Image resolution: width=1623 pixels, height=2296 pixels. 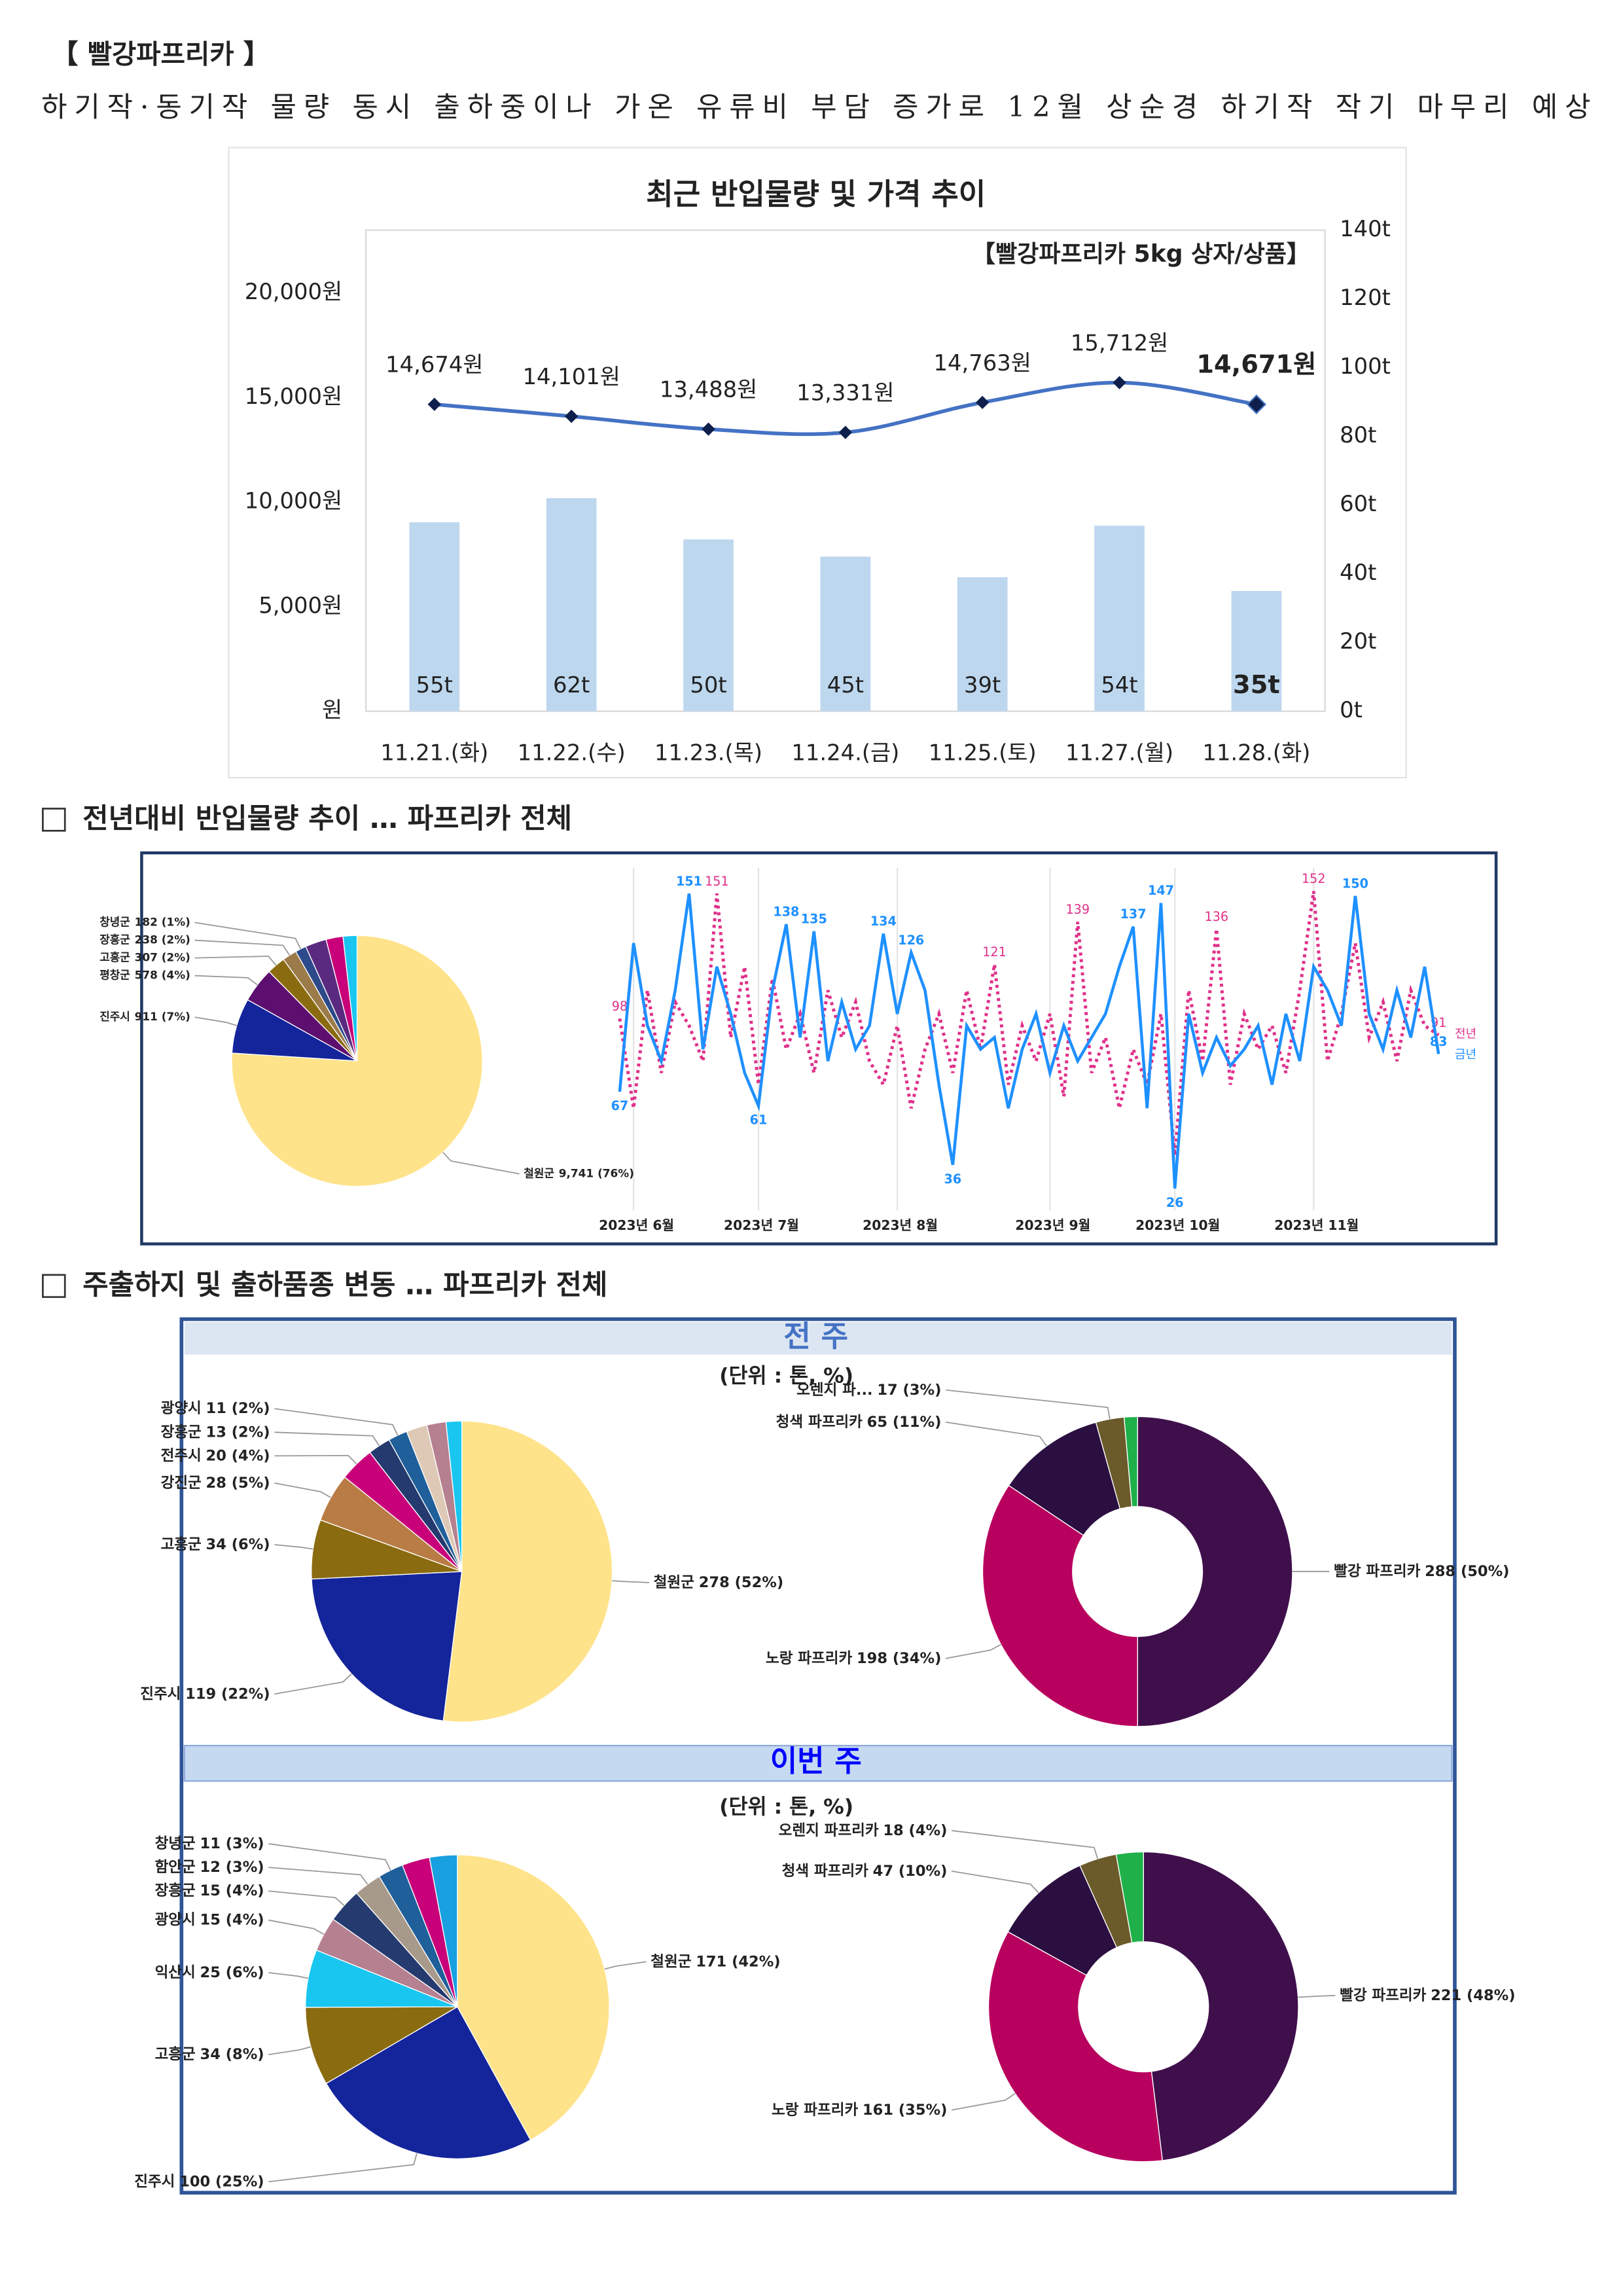 I want to click on slice-name: 익산시, so click(x=175, y=1972).